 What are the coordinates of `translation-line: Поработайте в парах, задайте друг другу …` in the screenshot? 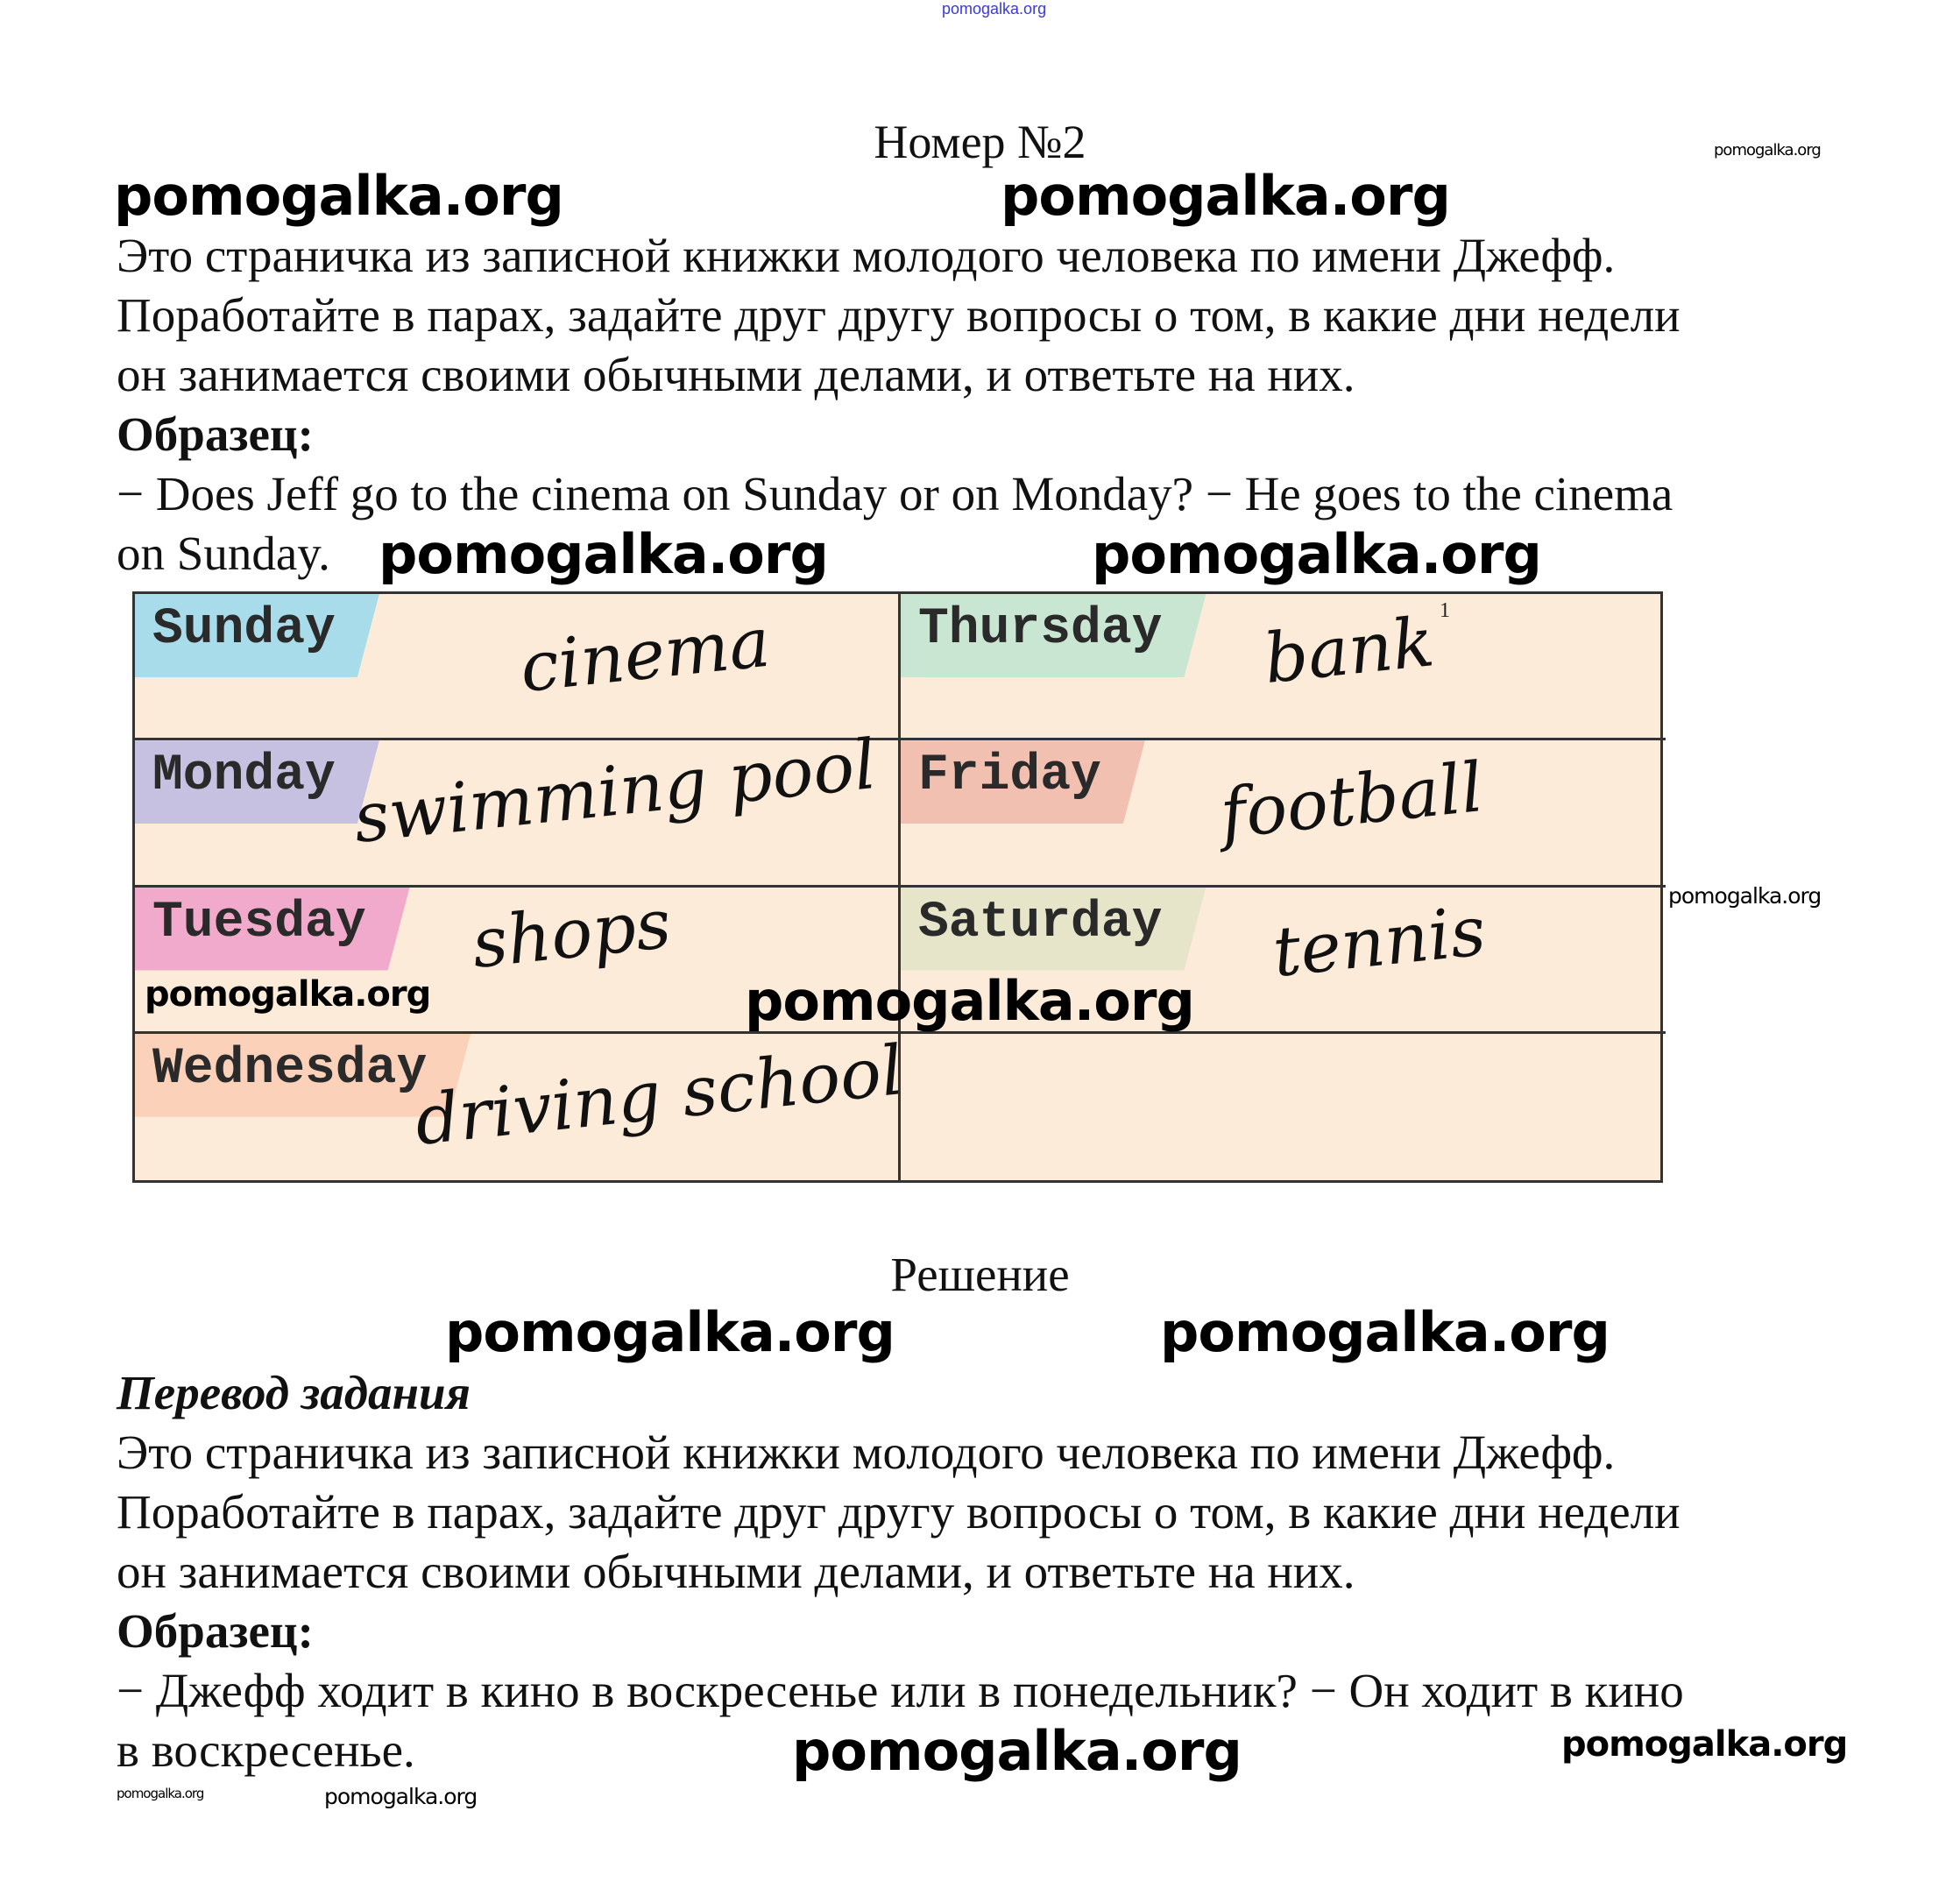 It's located at (899, 1512).